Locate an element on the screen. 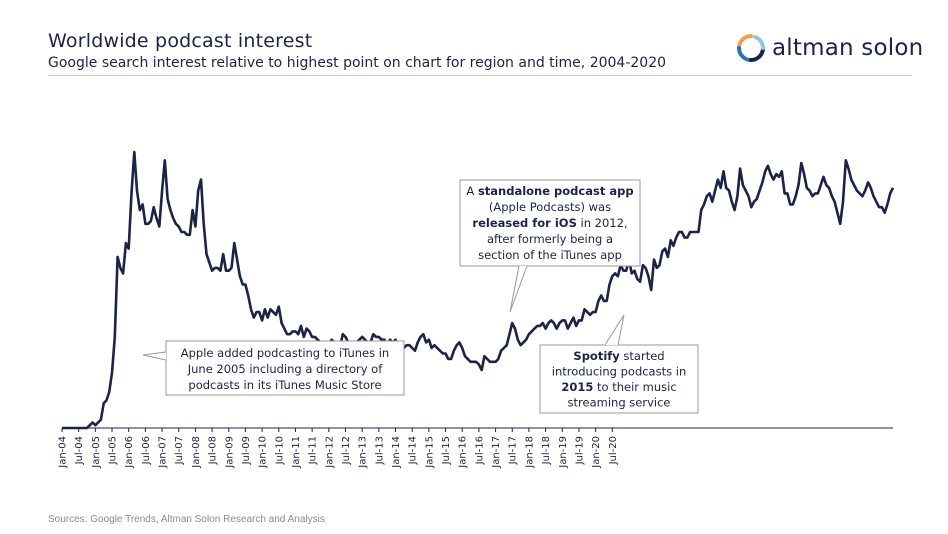 Image resolution: width=948 pixels, height=534 pixels. annotation-ios-box is located at coordinates (550, 223).